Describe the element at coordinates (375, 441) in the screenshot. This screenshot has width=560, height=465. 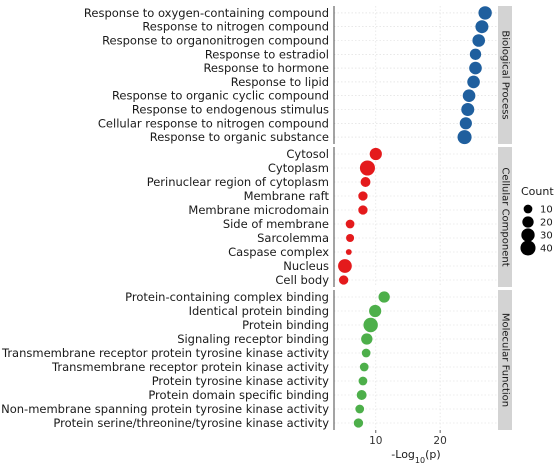
I see `x-tick-label: 10` at that location.